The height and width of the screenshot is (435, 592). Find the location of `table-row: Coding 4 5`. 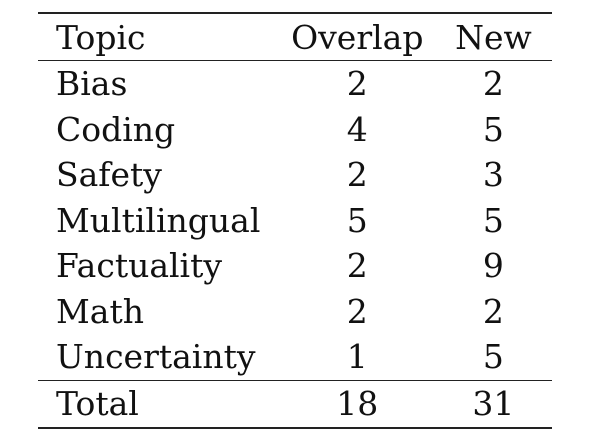

table-row: Coding 4 5 is located at coordinates (295, 130).